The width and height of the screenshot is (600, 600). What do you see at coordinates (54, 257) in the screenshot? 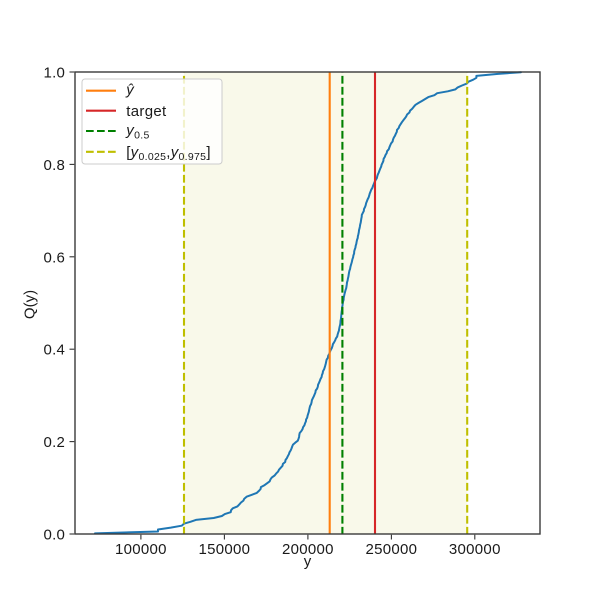
I see `svg-text: 0.6` at bounding box center [54, 257].